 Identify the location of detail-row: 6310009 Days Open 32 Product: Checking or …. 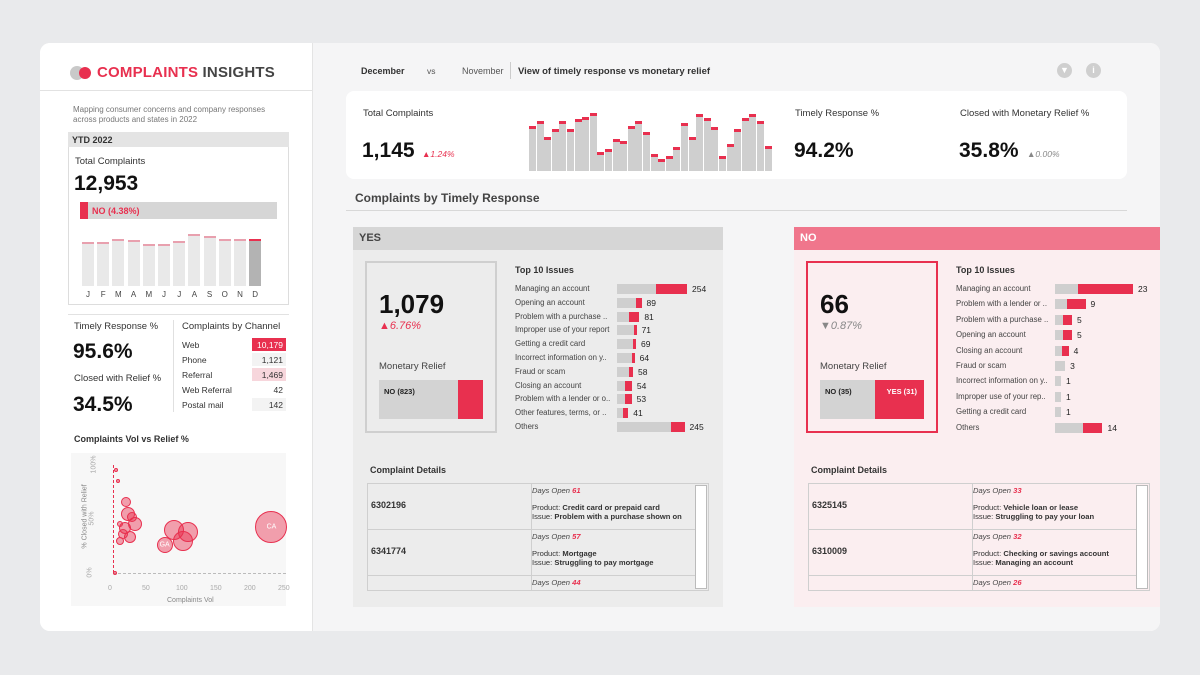
(972, 553).